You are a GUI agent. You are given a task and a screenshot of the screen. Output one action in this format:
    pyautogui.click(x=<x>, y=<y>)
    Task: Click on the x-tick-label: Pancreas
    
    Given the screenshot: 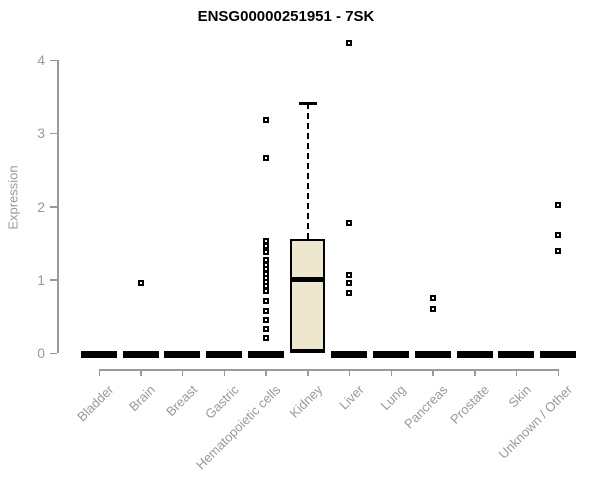 What is the action you would take?
    pyautogui.click(x=425, y=407)
    